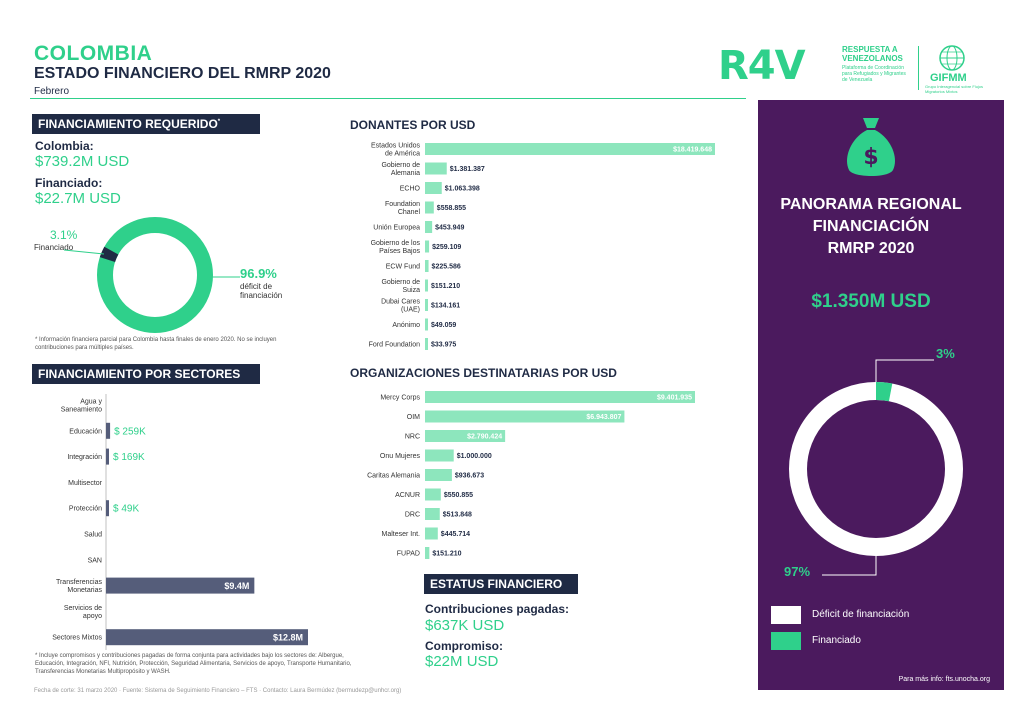 This screenshot has width=1024, height=724. What do you see at coordinates (945, 353) in the screenshot?
I see `panorama-pct-financiado: 3%` at bounding box center [945, 353].